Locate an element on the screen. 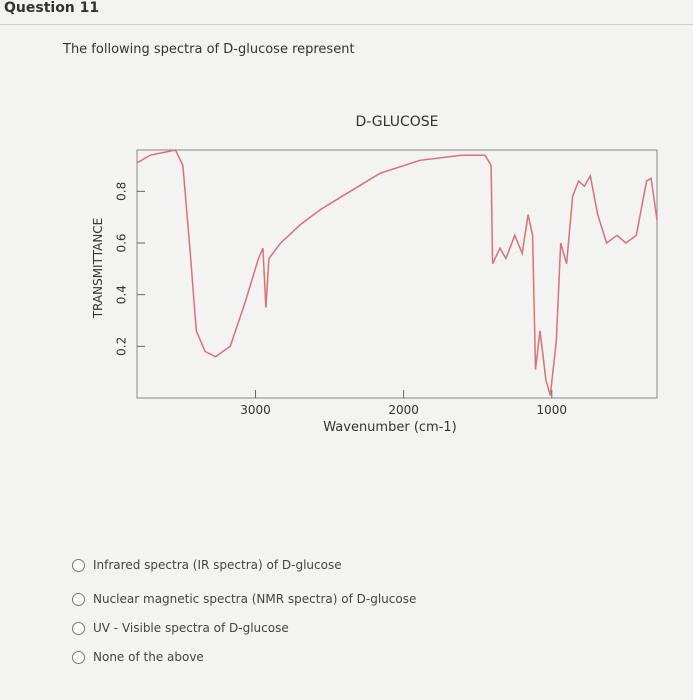 This screenshot has width=693, height=700. y-tick-label: 0.6 is located at coordinates (122, 242).